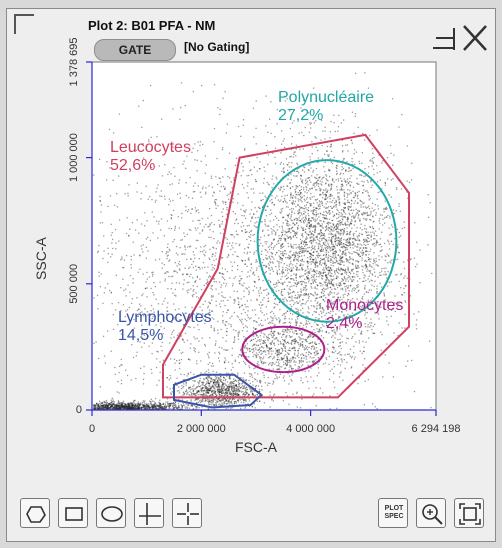  Describe the element at coordinates (444, 38) in the screenshot. I see `minimize-icon` at that location.